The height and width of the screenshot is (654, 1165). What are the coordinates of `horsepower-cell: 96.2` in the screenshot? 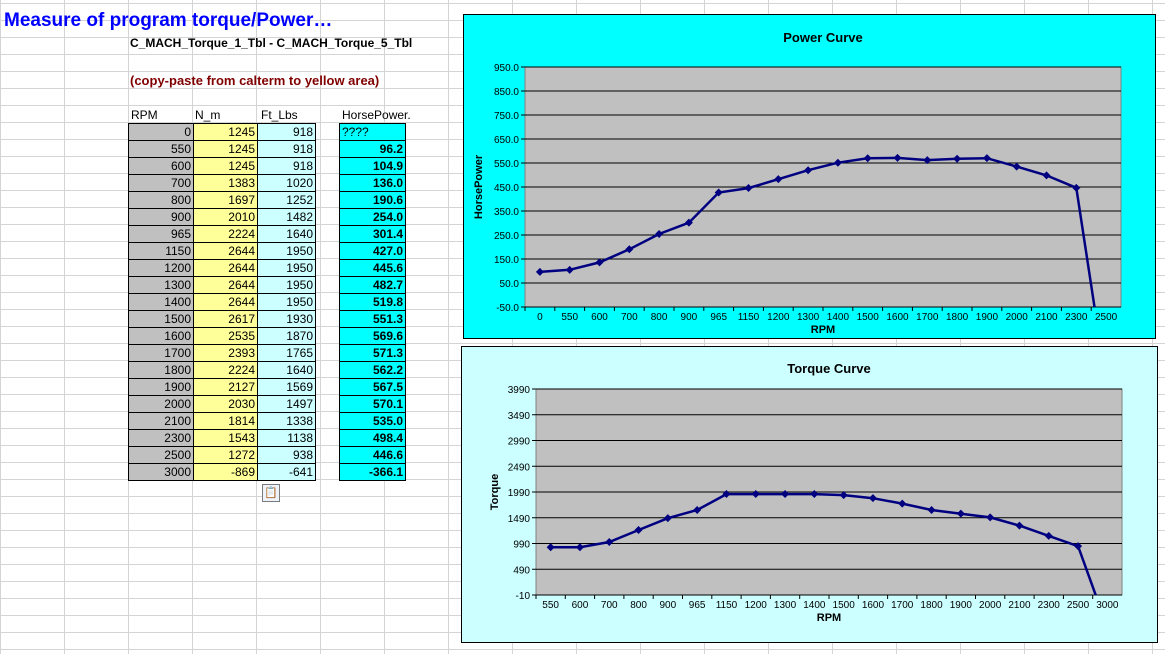 It's located at (372, 149).